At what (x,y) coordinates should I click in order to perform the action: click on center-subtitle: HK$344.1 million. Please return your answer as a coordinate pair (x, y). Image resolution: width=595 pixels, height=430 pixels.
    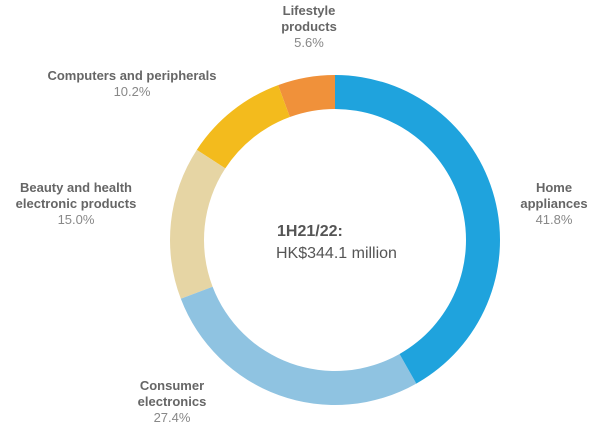
    Looking at the image, I should click on (336, 253).